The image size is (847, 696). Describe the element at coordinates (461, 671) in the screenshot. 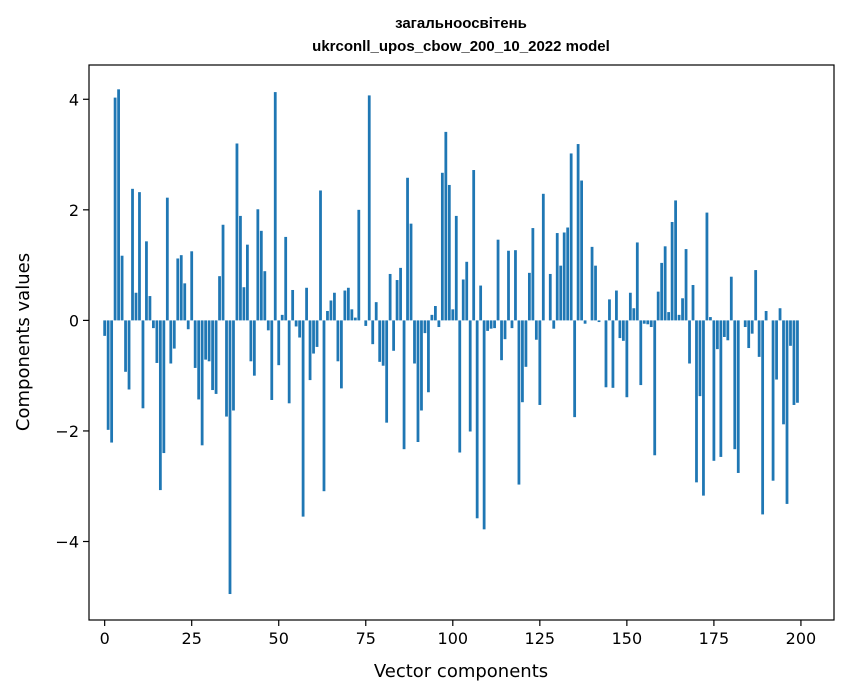

I see `x-axis-label: Vector components` at that location.